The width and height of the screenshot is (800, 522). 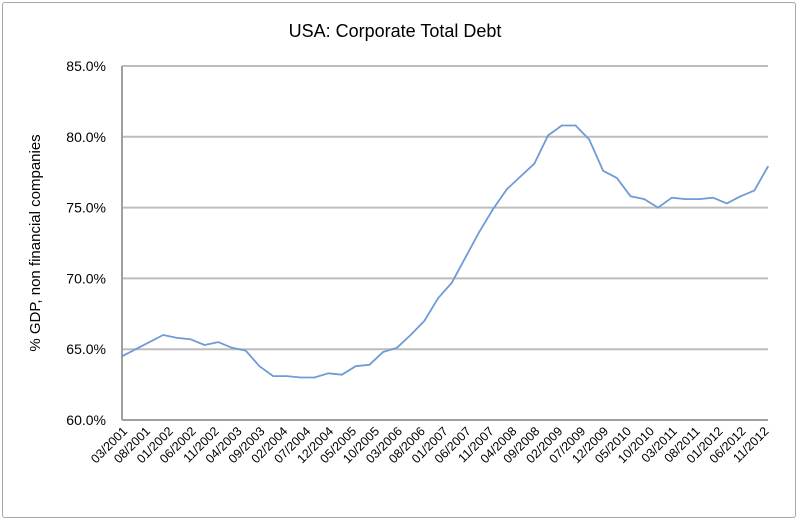 I want to click on y-tick-label: 85.0%, so click(x=86, y=66).